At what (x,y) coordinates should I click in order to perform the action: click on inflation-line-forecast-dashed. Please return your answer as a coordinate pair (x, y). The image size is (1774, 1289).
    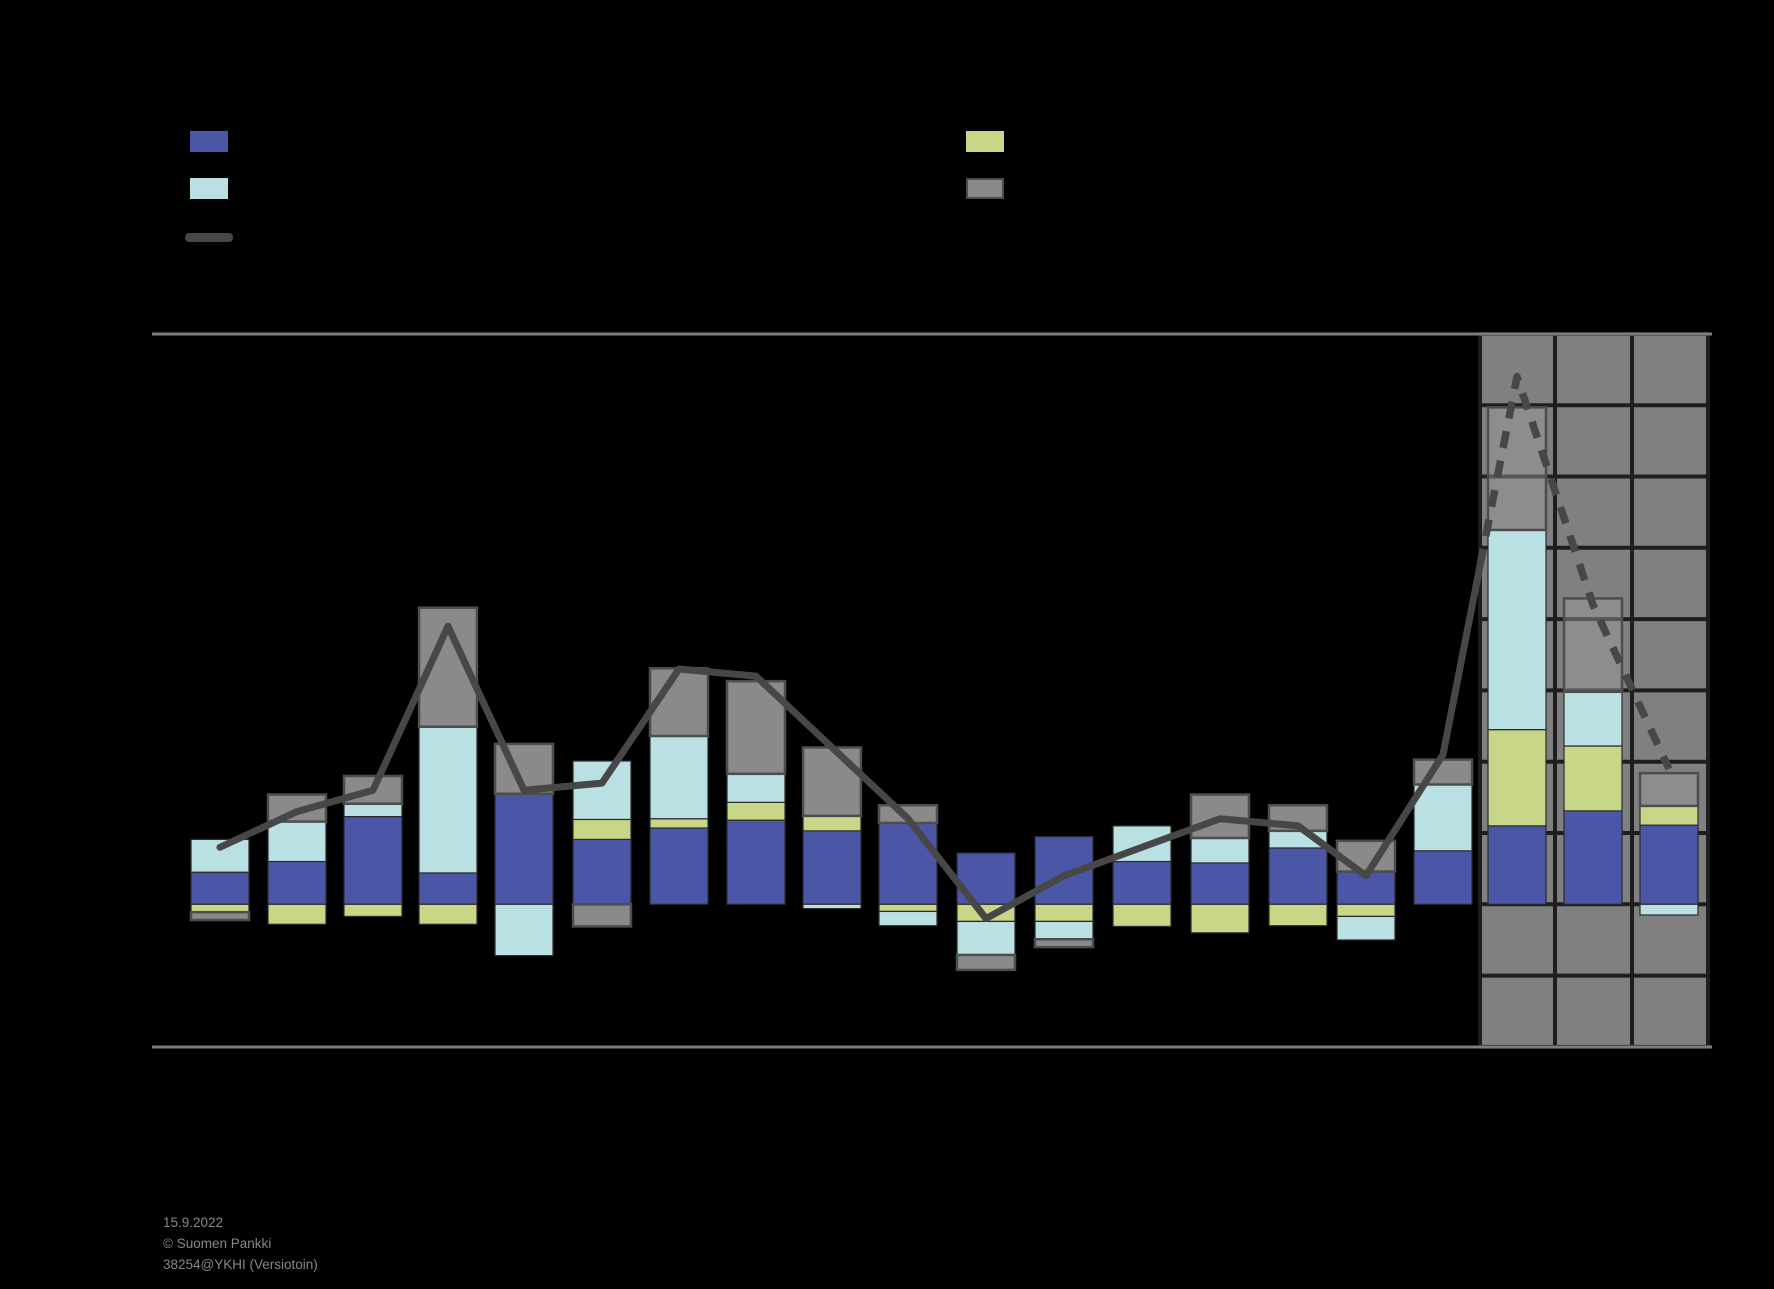
    Looking at the image, I should click on (1574, 571).